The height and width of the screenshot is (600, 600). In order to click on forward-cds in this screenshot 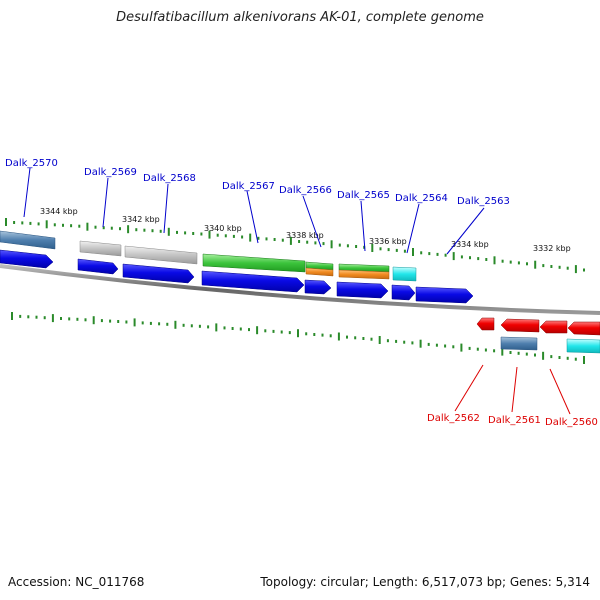, I will do `click(237, 276)`.